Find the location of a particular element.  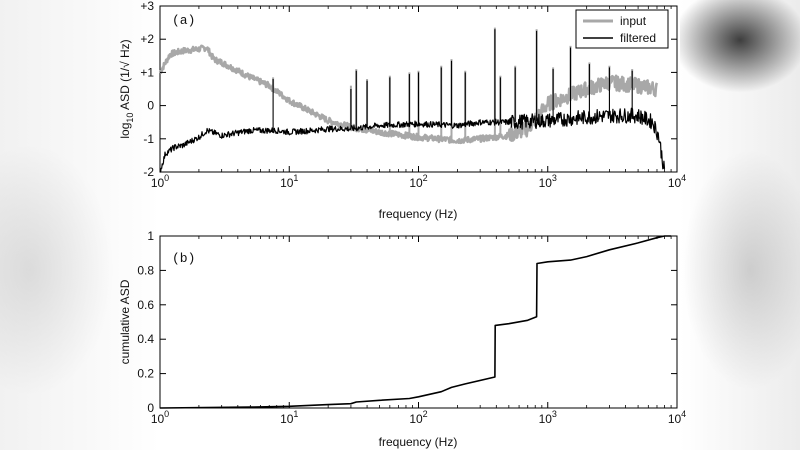

y-tick-label: 0.4 is located at coordinates (145, 339).